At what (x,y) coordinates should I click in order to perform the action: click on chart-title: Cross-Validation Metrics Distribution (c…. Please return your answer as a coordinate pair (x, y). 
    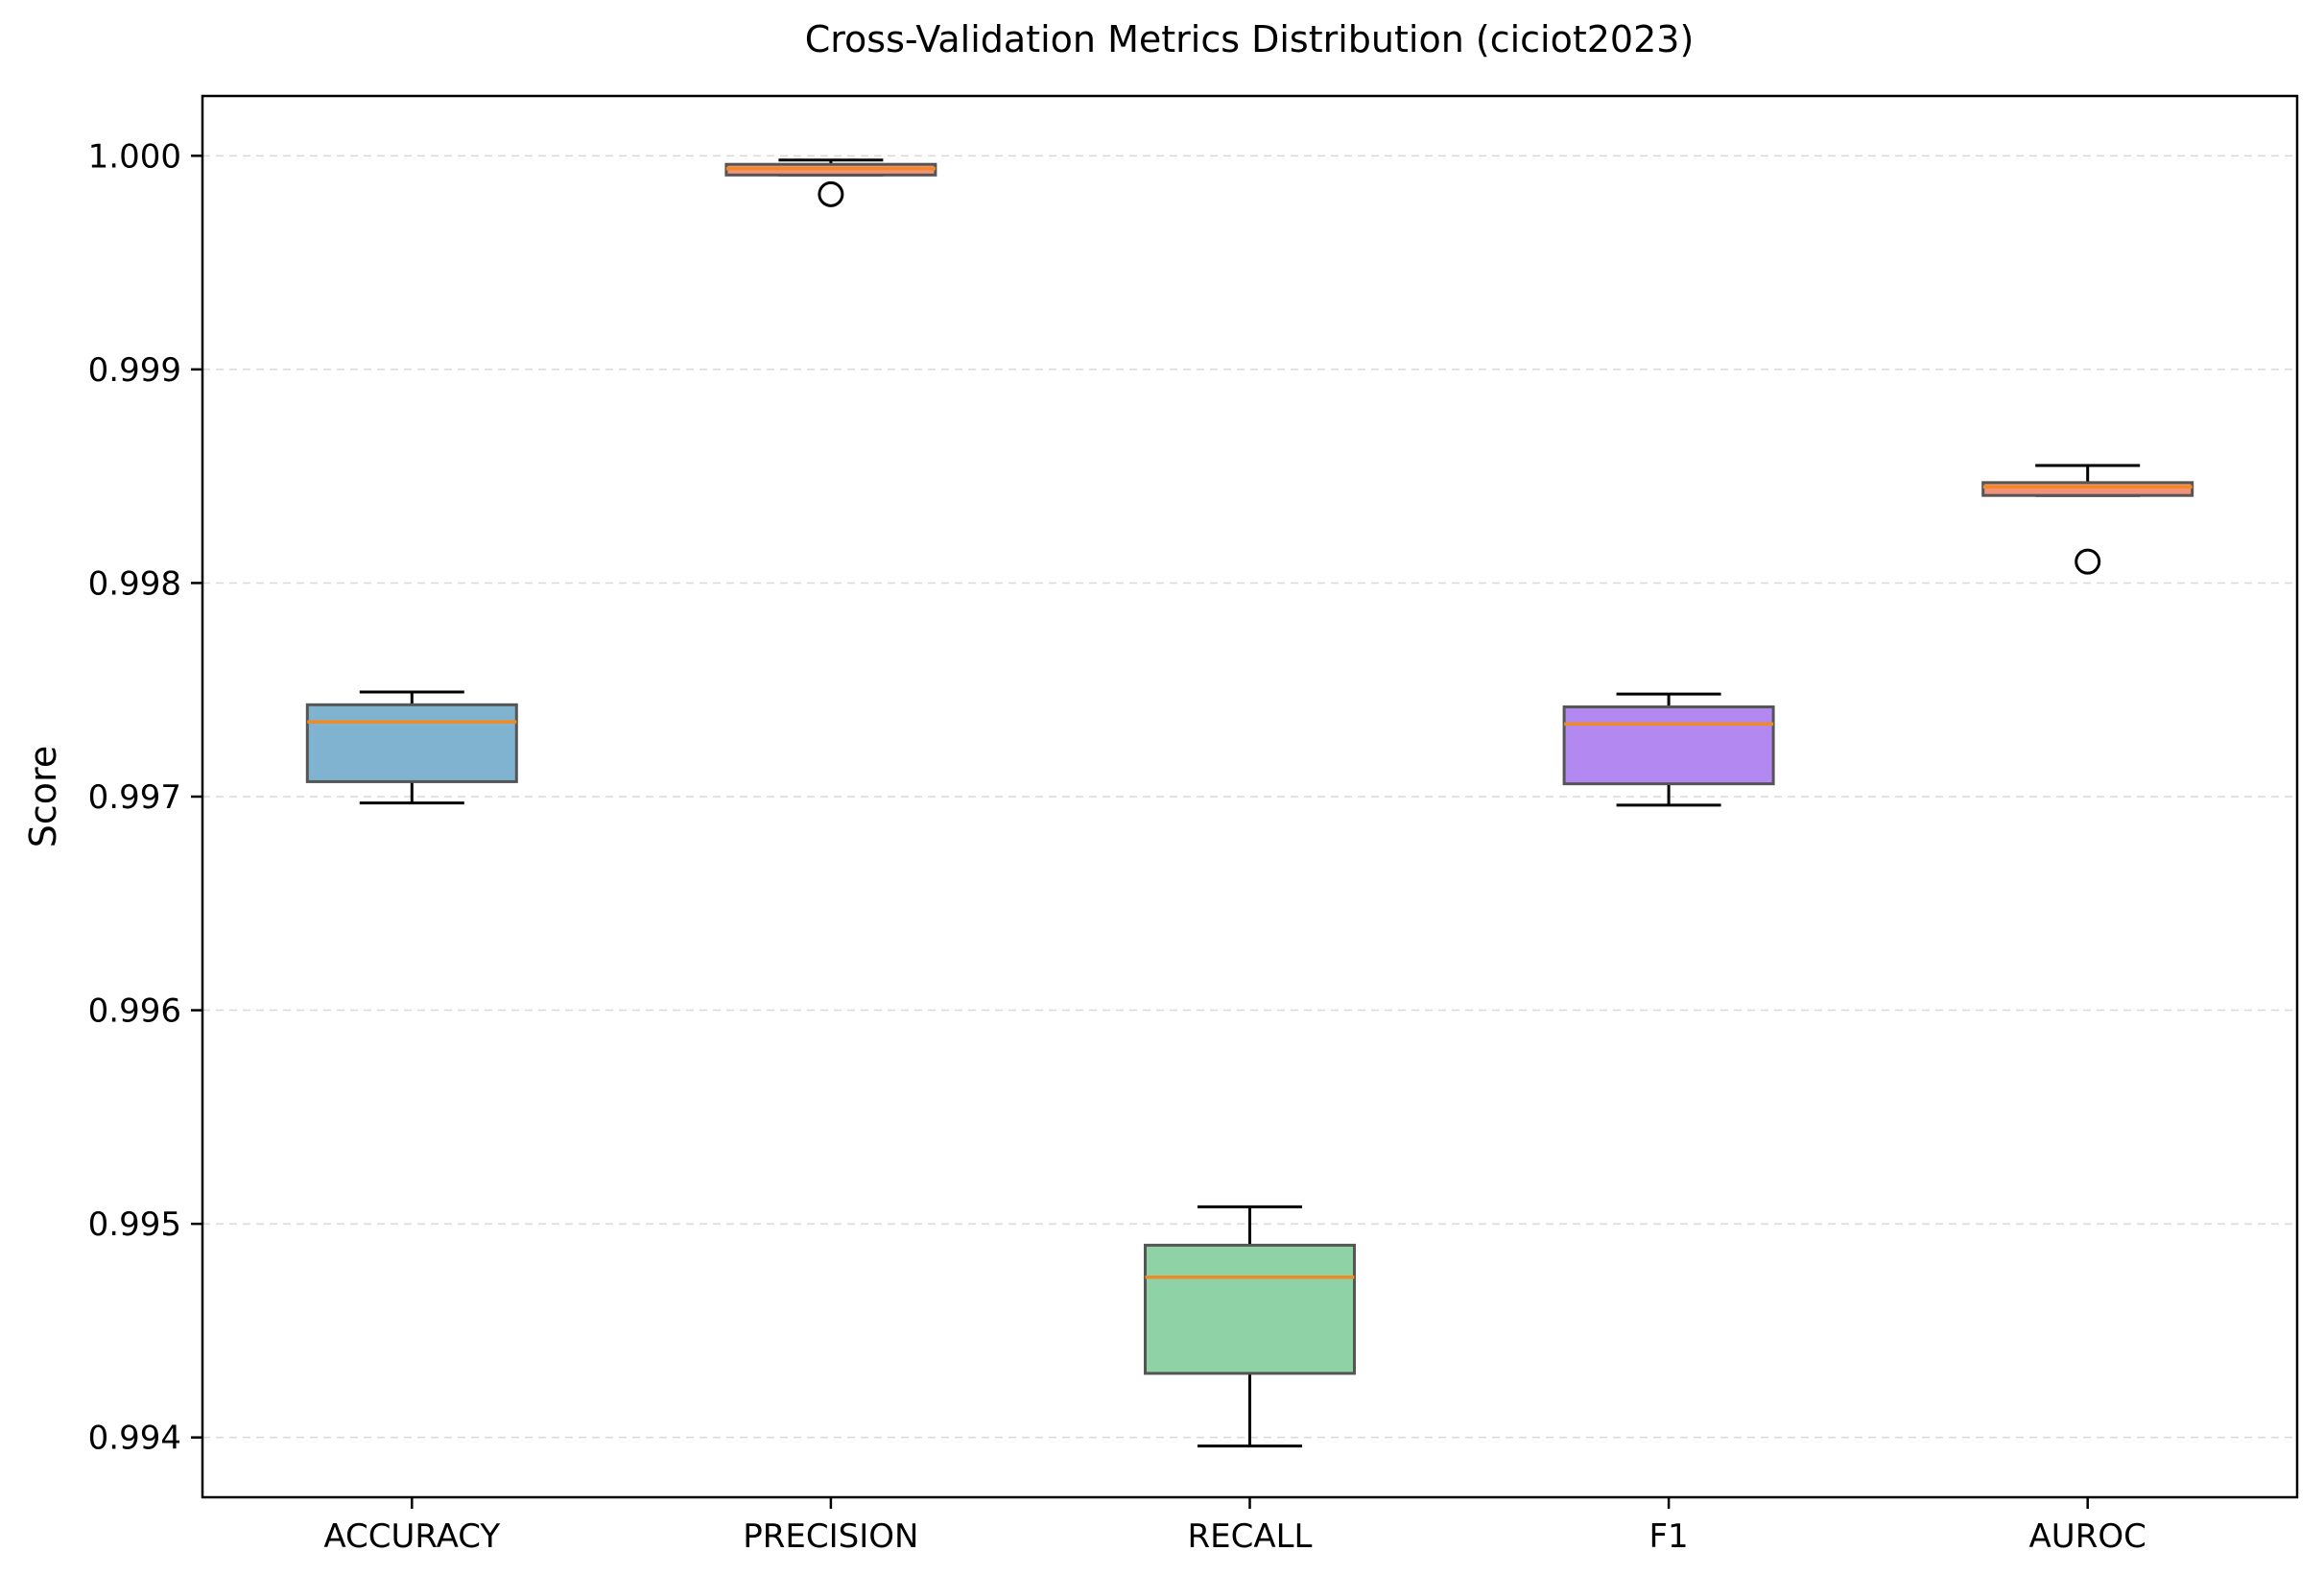
    Looking at the image, I should click on (1250, 39).